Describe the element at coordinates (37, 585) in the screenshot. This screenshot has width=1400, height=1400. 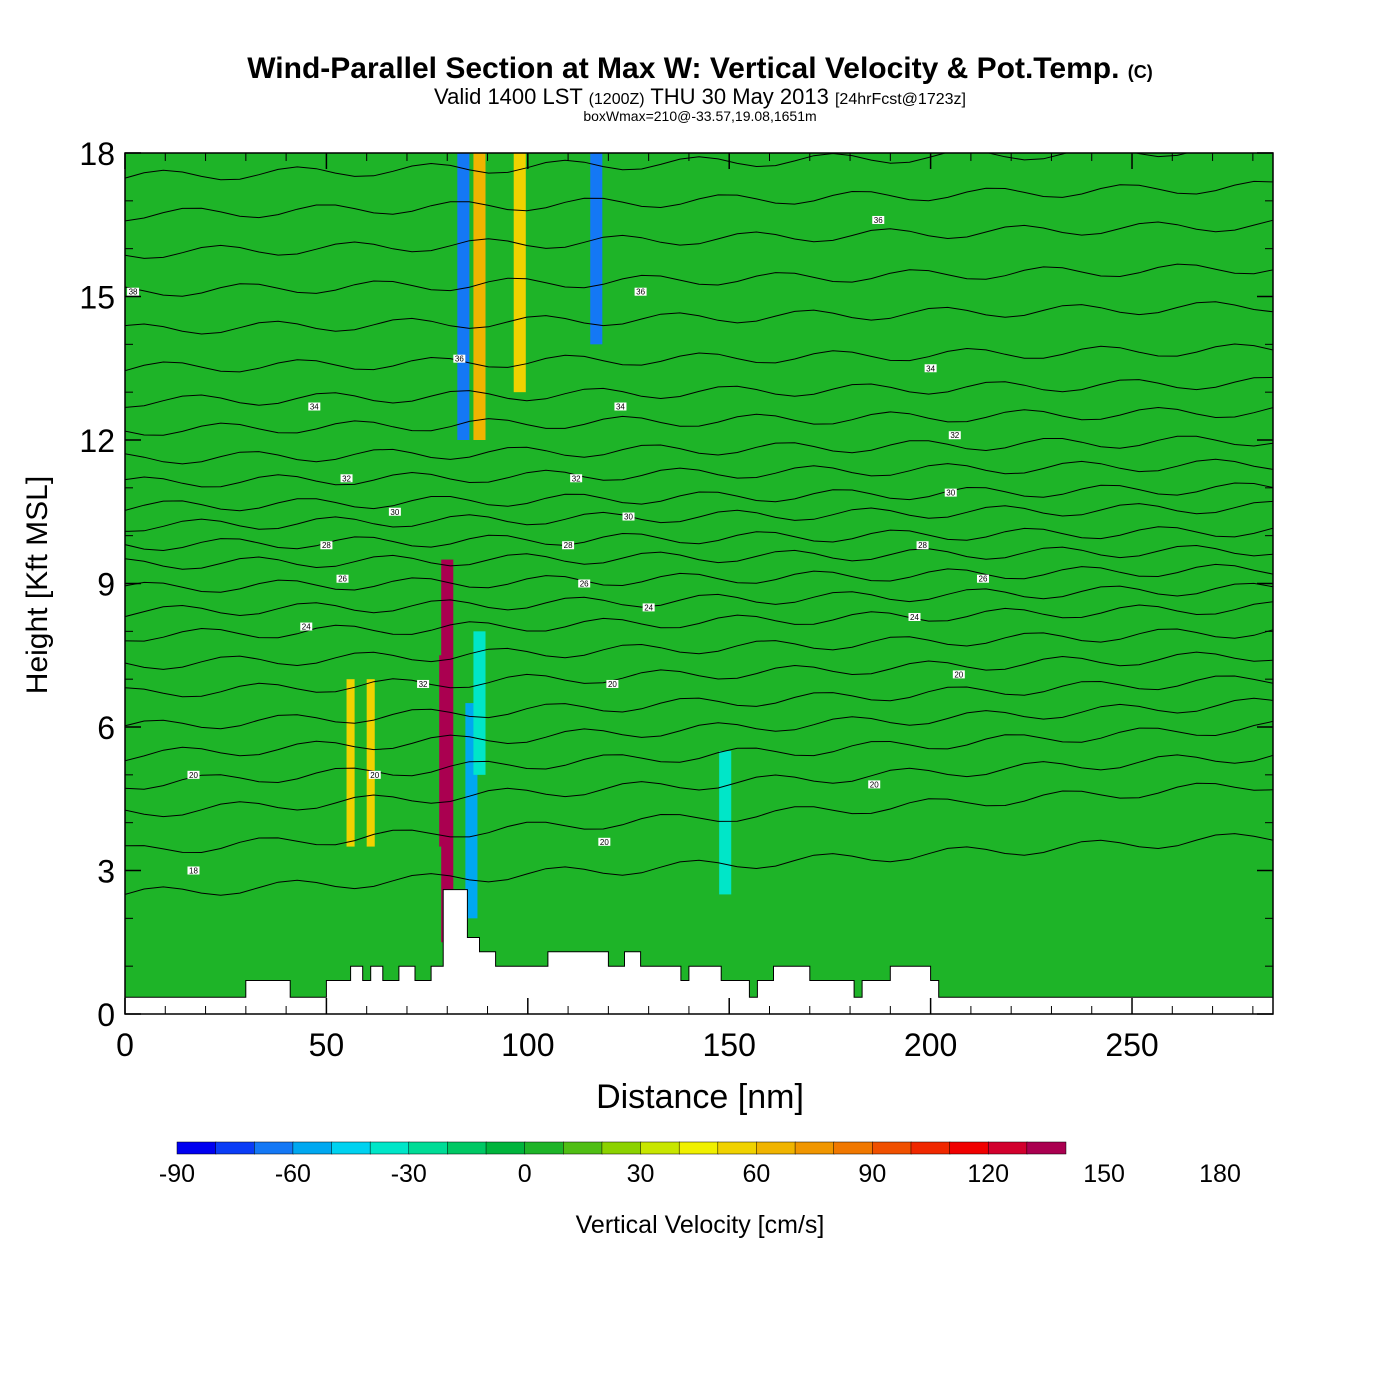
I see `y-axis-label: Height [Kft MSL]` at that location.